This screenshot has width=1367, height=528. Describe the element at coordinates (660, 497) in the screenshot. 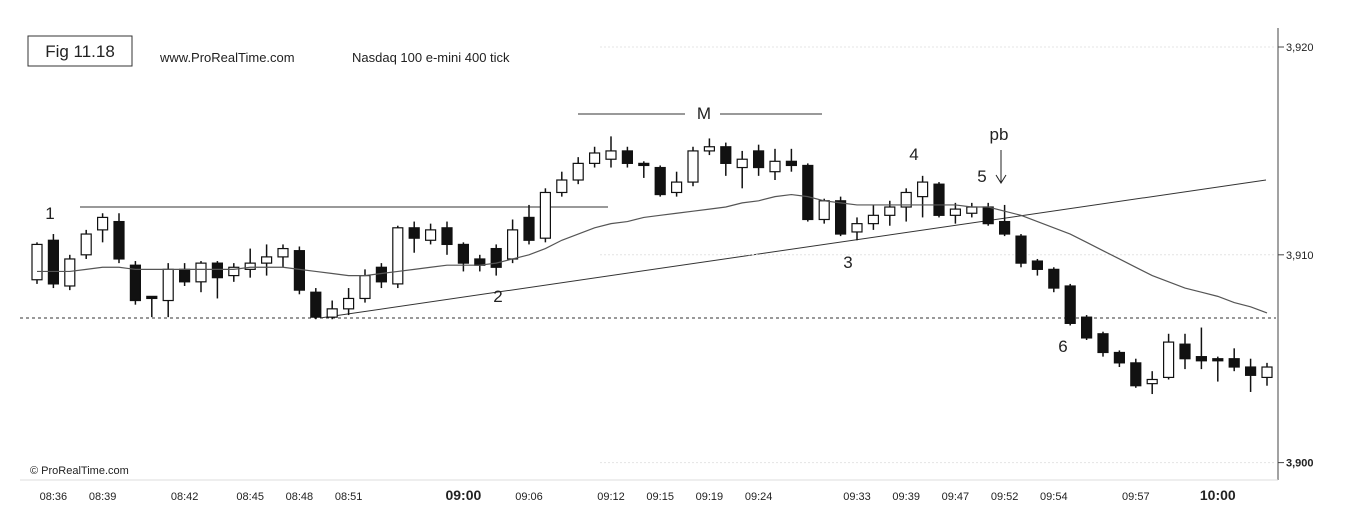

I see `x-tick-label: 09:15` at that location.